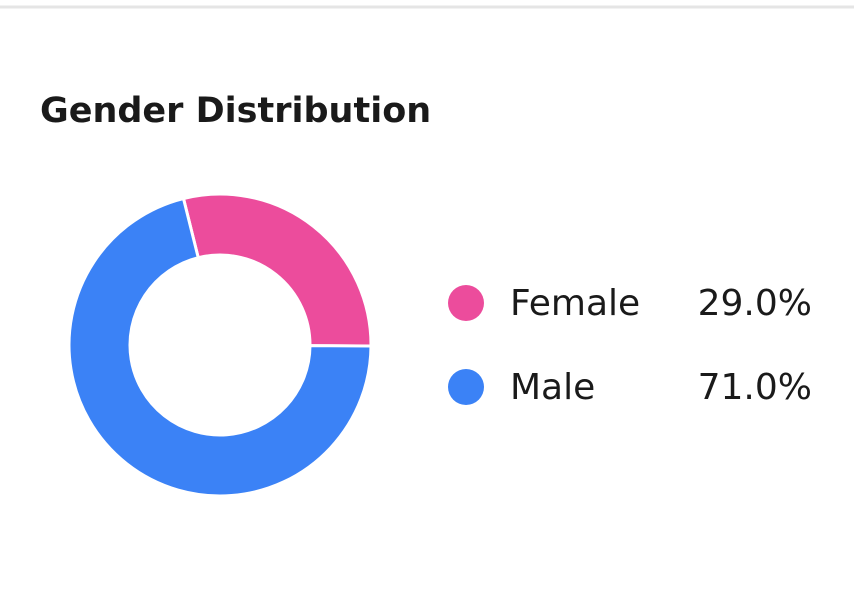 This screenshot has height=595, width=854. Describe the element at coordinates (235, 111) in the screenshot. I see `chart-title: Gender Distribution` at that location.